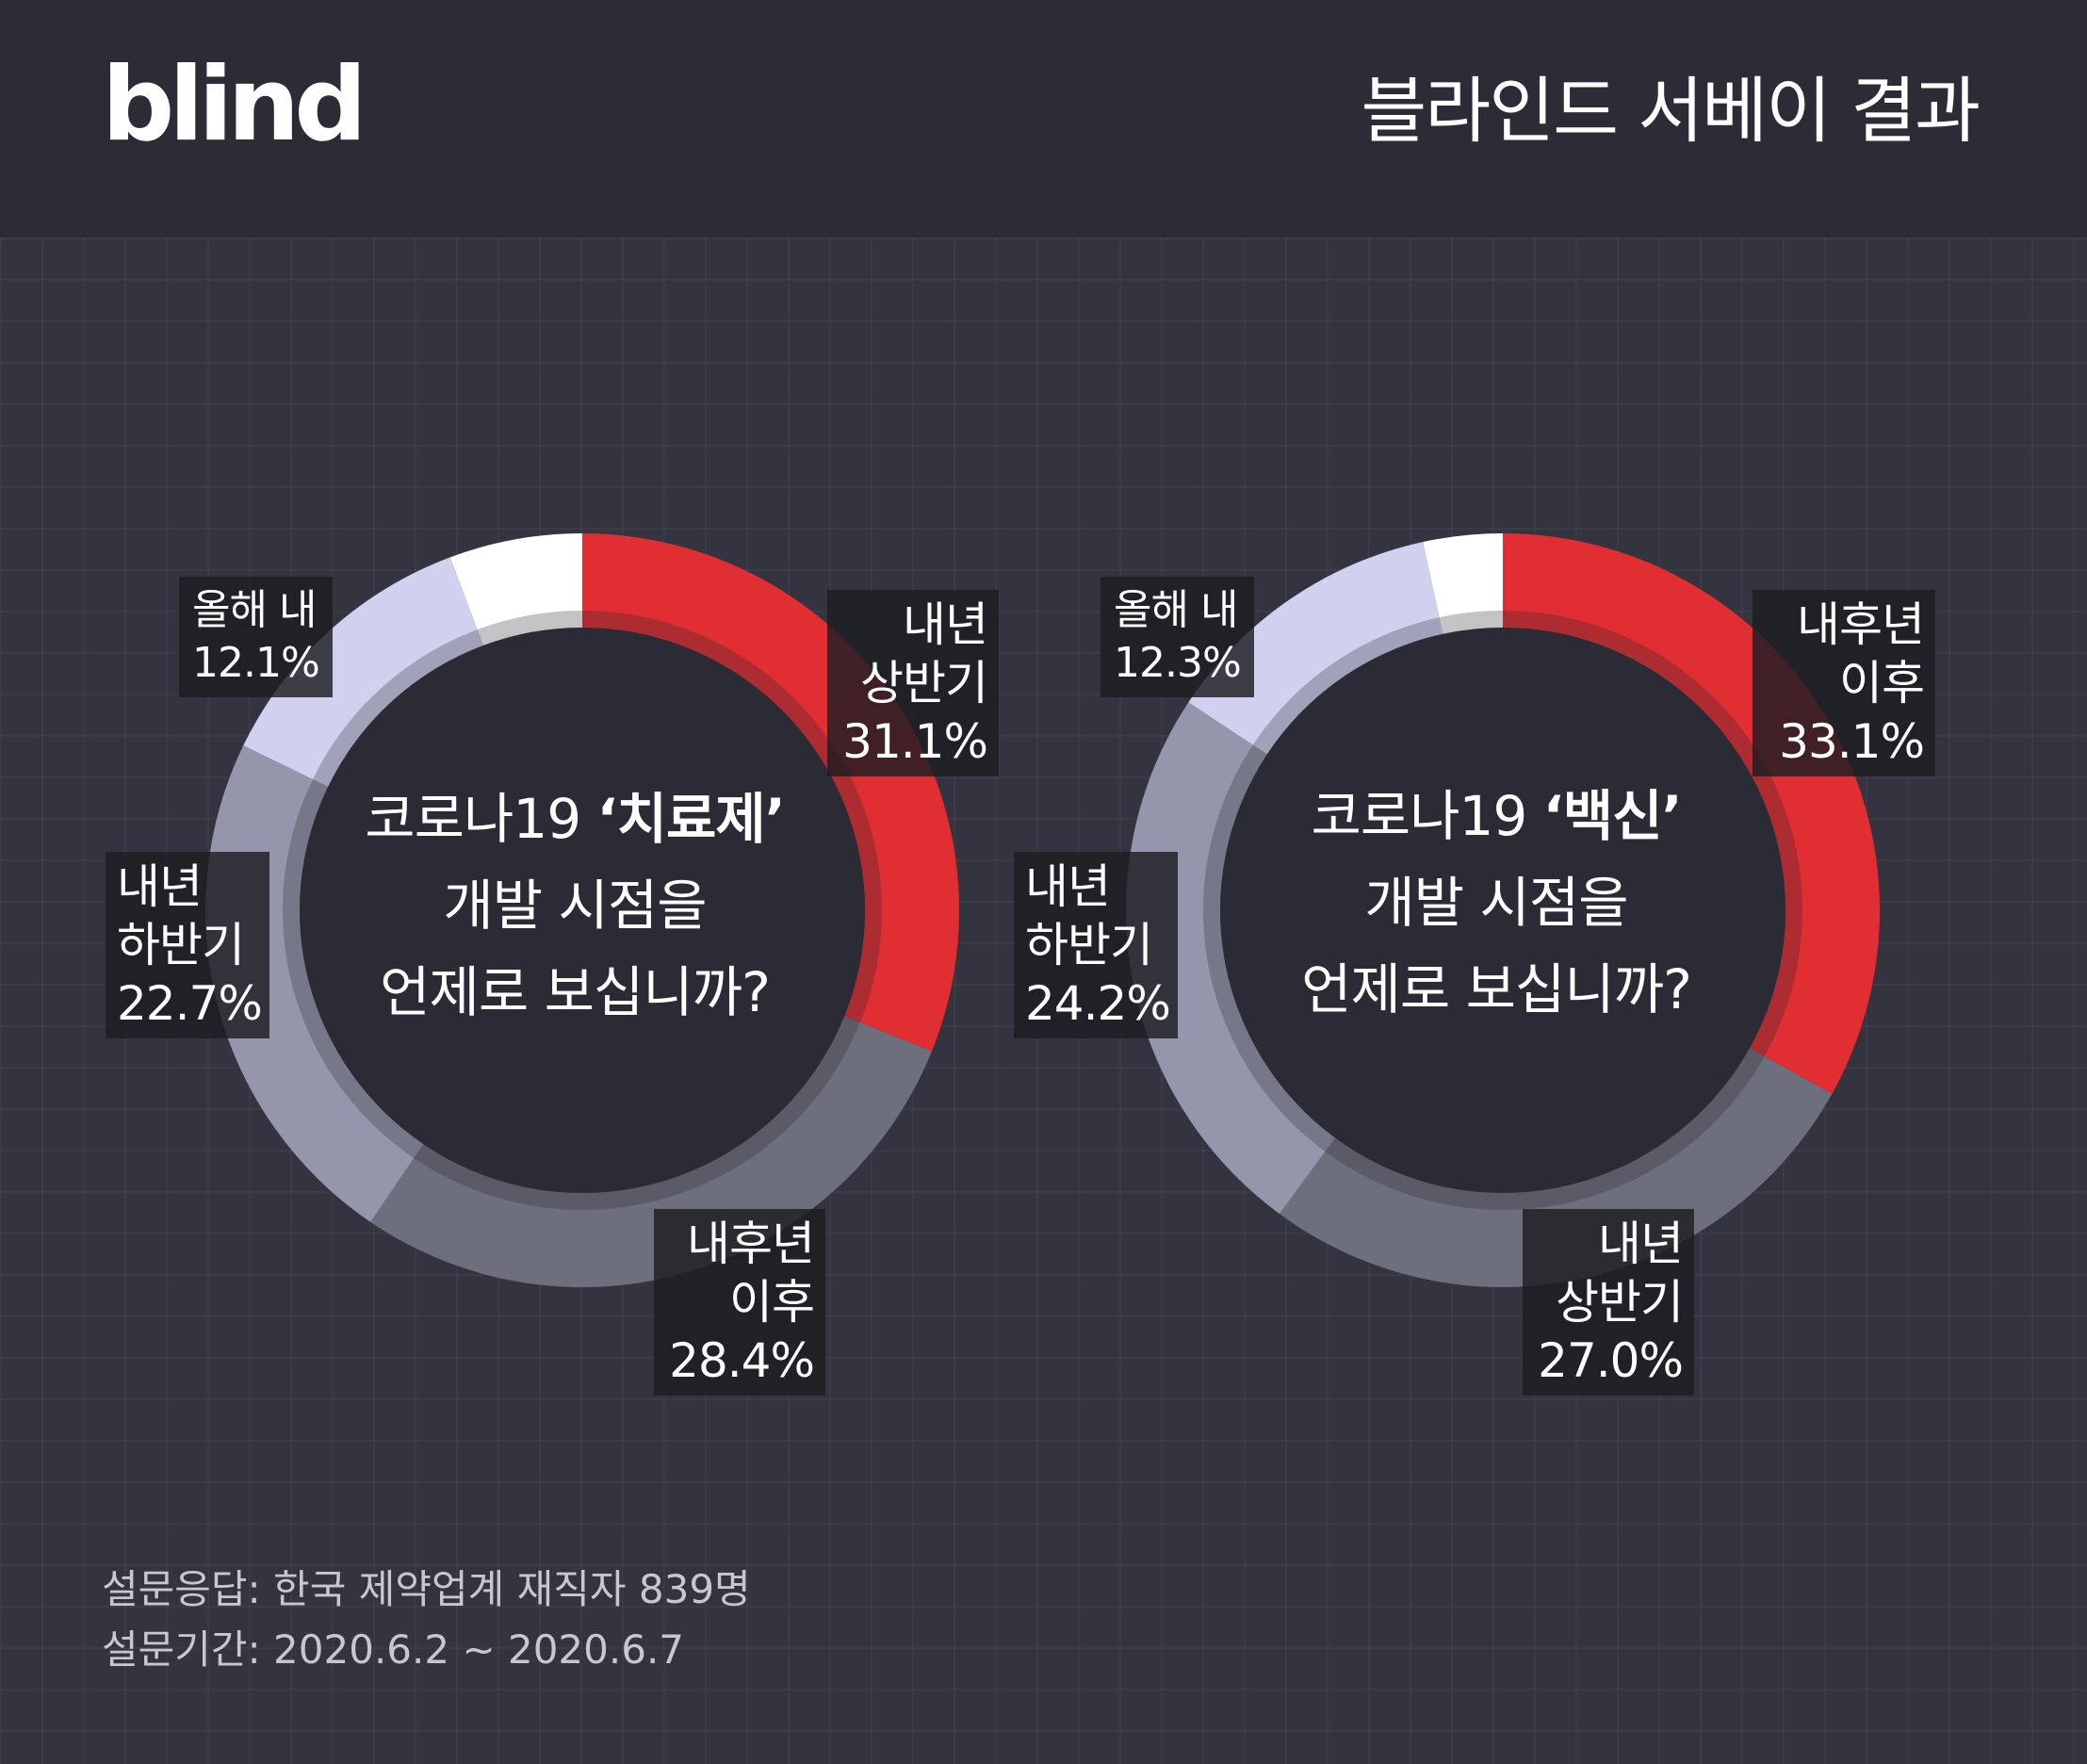 The width and height of the screenshot is (2087, 1764). I want to click on chart-question: 코로나19 ‘치료제’ 개발 시점을 언제로 보십니까?, so click(575, 906).